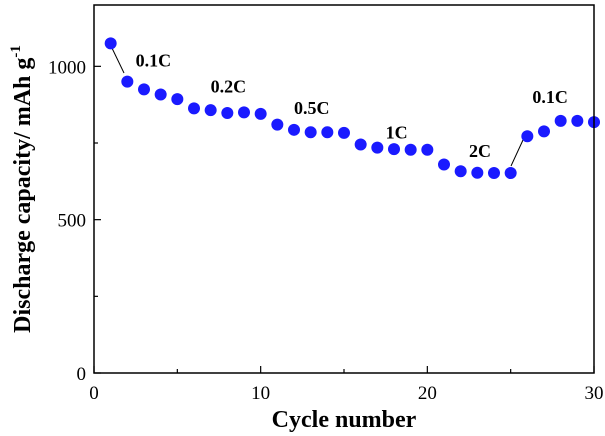 The width and height of the screenshot is (605, 436). I want to click on rate-label: 0.5C, so click(312, 108).